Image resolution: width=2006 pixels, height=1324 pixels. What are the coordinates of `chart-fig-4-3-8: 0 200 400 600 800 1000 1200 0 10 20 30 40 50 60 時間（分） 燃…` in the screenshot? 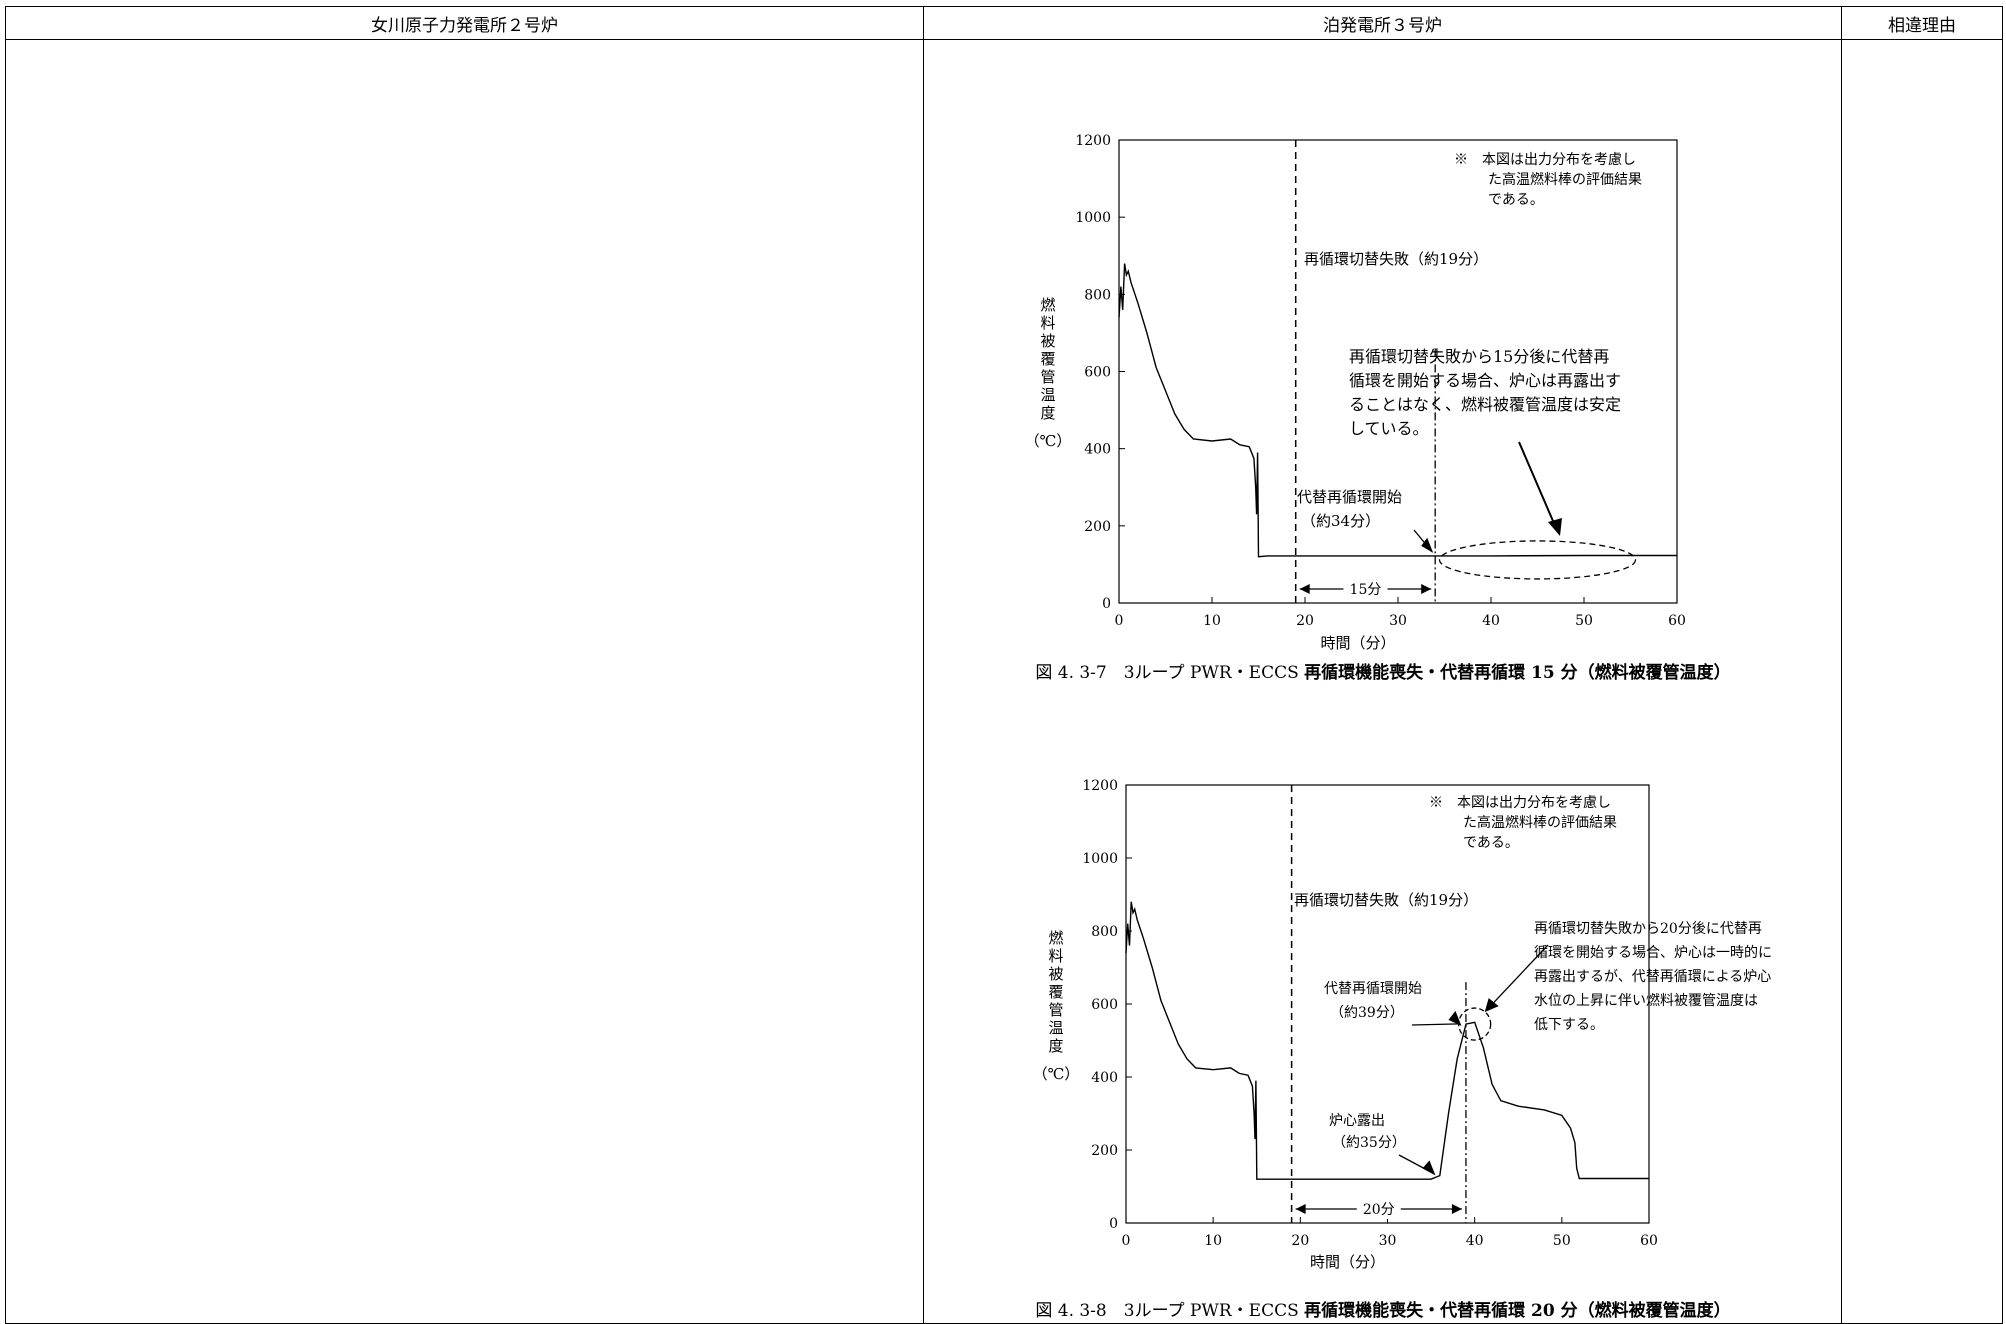 It's located at (1402, 1024).